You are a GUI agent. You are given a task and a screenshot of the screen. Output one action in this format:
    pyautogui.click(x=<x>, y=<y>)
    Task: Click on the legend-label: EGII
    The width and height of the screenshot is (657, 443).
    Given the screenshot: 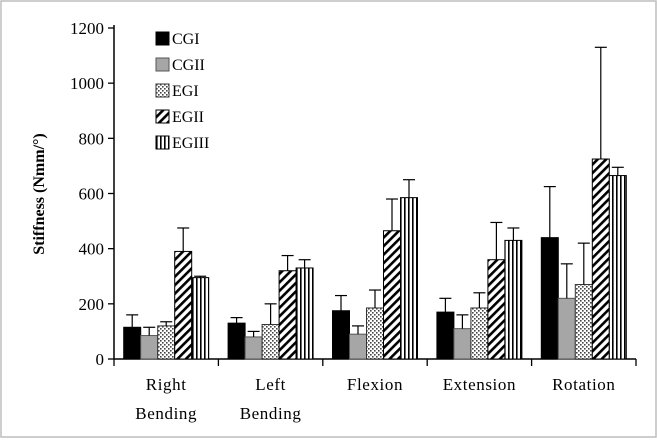 What is the action you would take?
    pyautogui.click(x=188, y=117)
    